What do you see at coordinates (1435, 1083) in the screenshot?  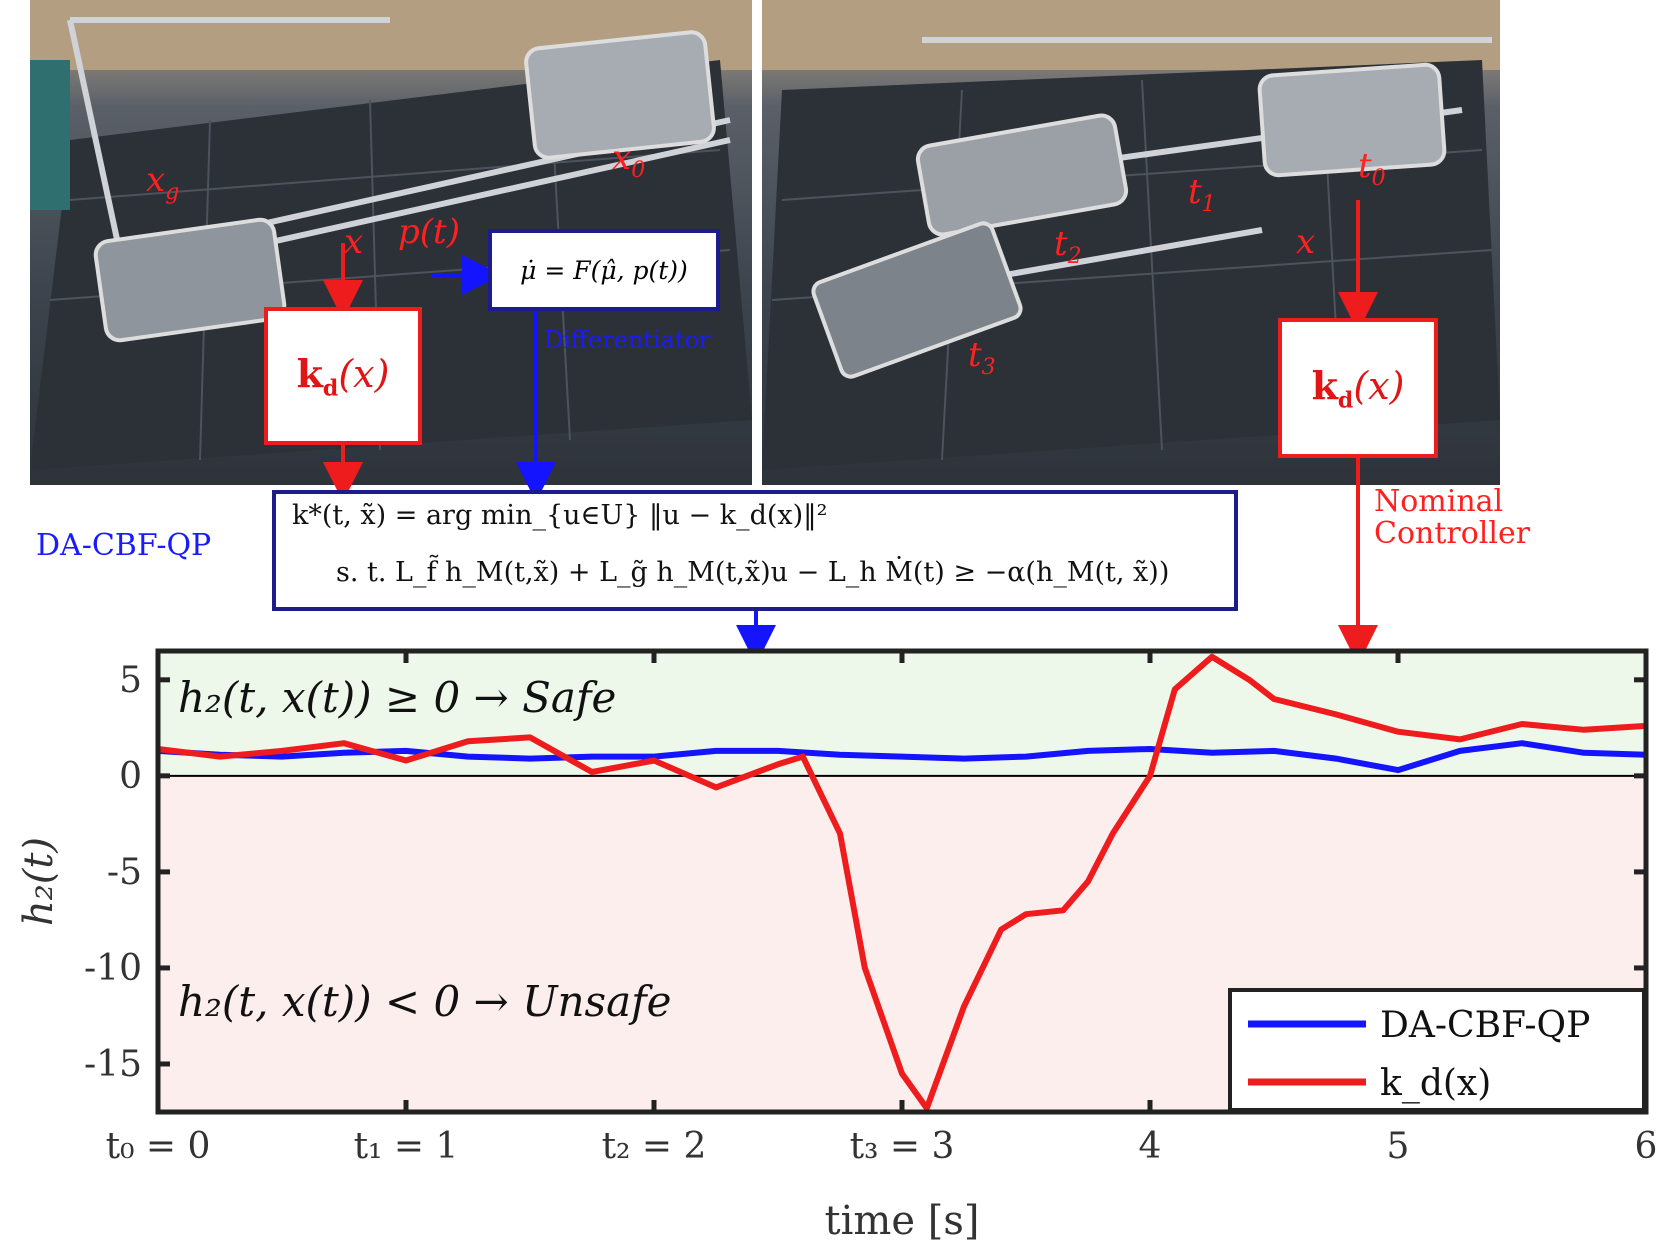 I see `legend-label-1: k_d(x)` at bounding box center [1435, 1083].